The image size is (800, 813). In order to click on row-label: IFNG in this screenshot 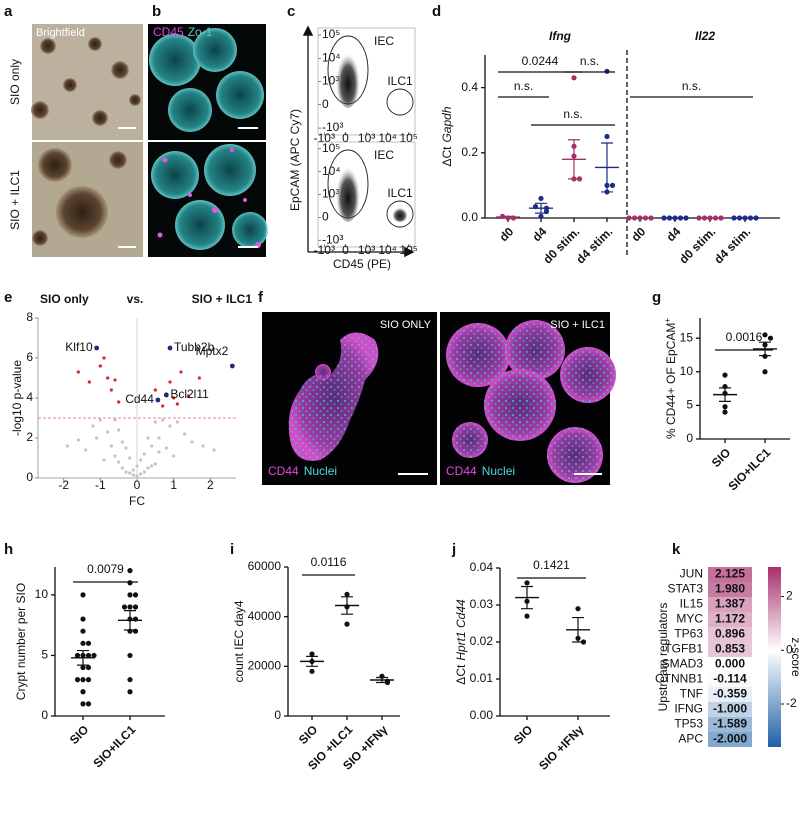, I will do `click(688, 709)`.